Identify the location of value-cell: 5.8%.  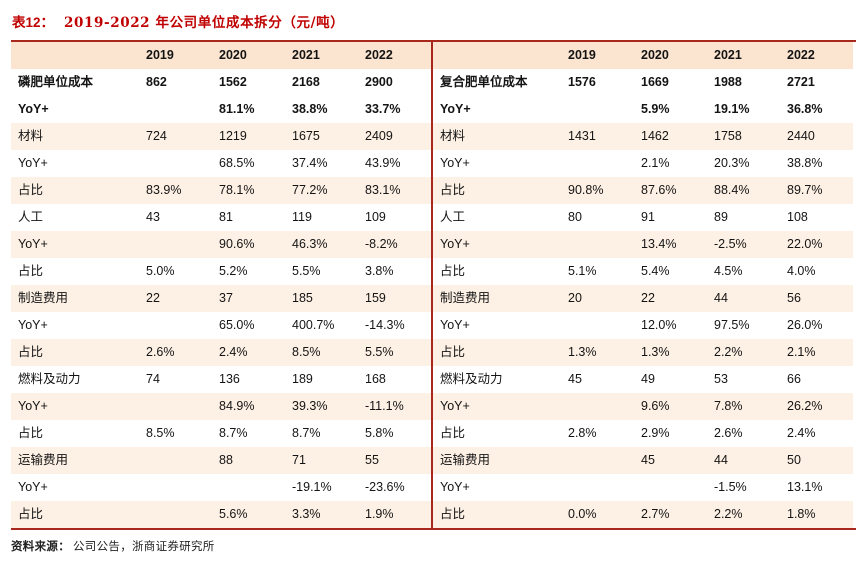
(379, 433).